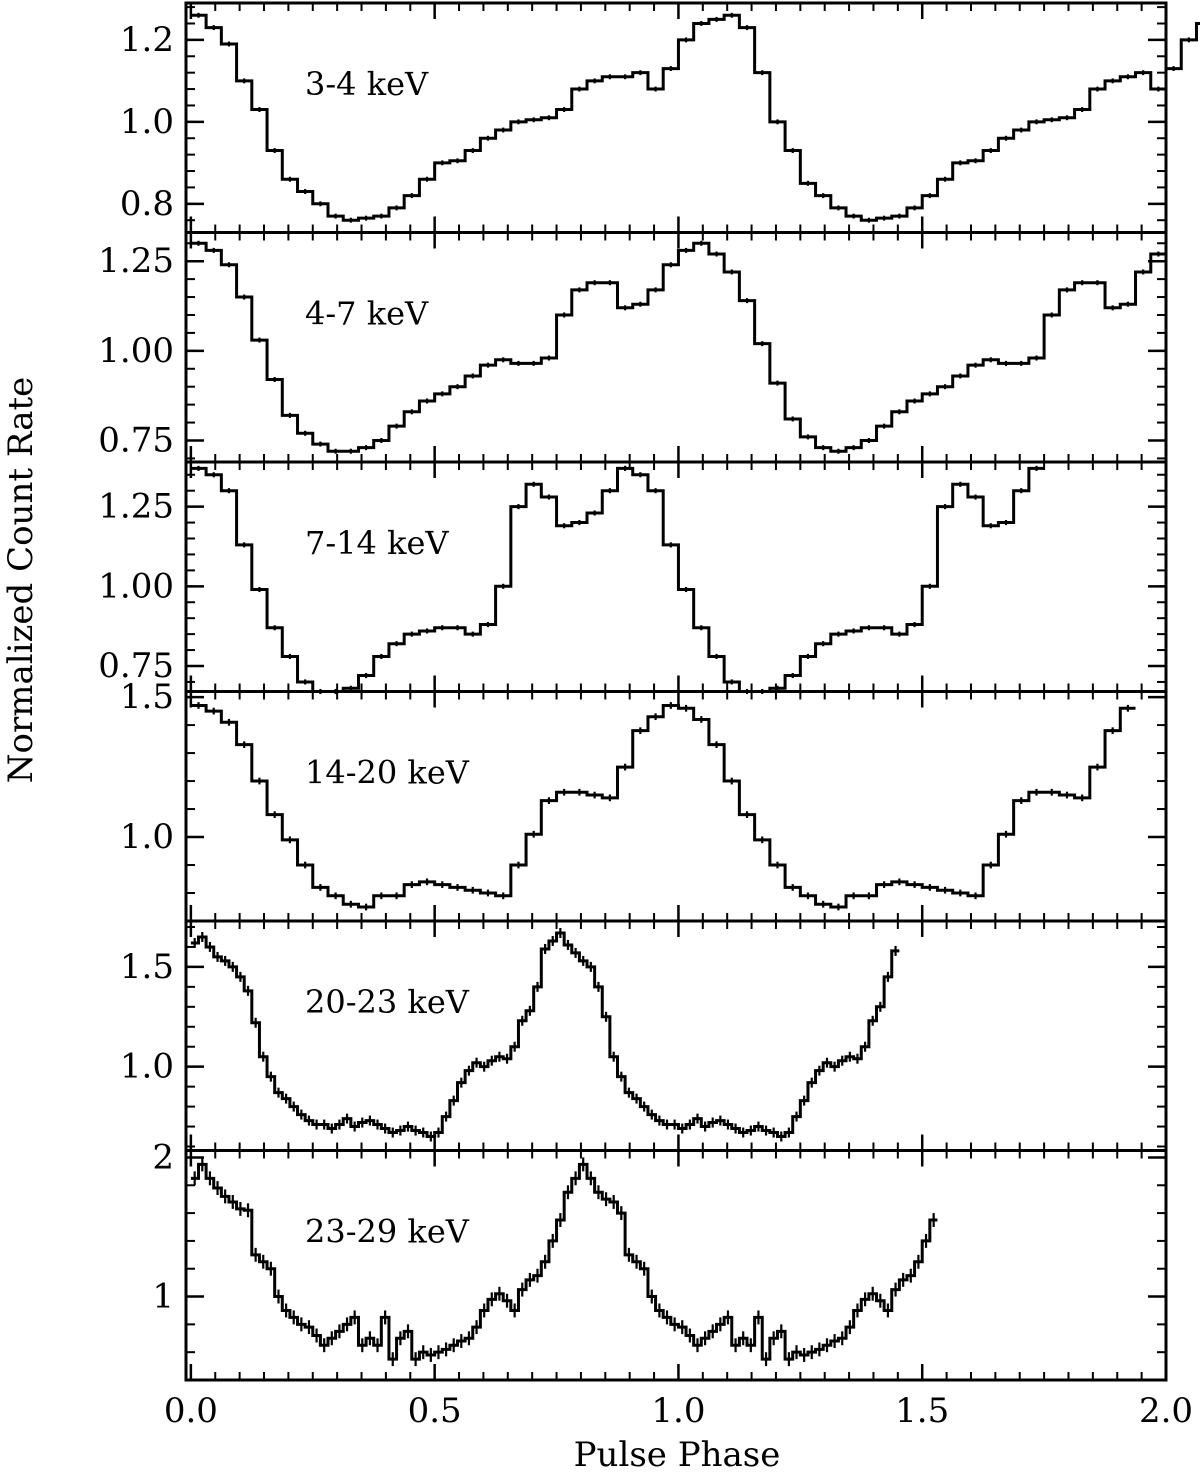  Describe the element at coordinates (147, 204) in the screenshot. I see `y-tick-label: 0.8` at that location.